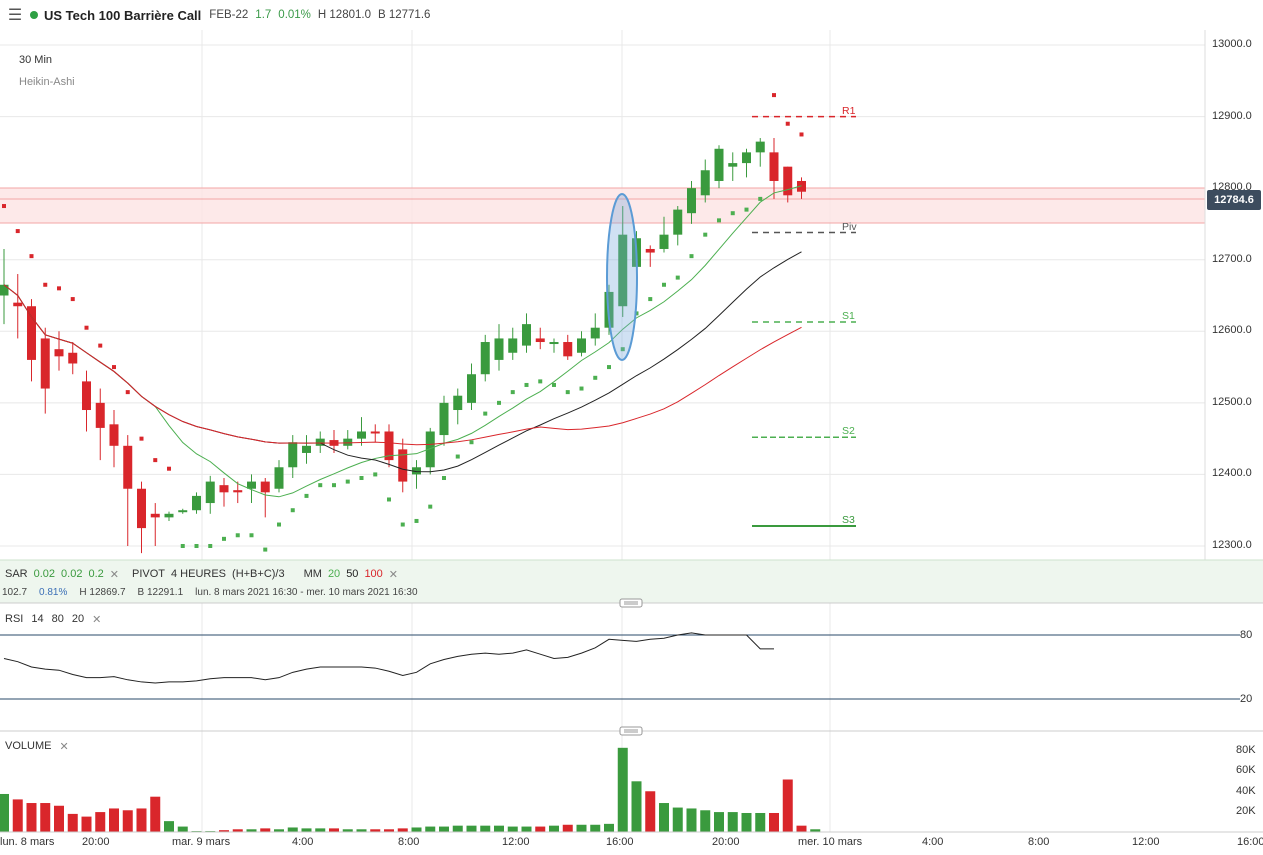 The width and height of the screenshot is (1263, 855). I want to click on time-axis-label: 8:00, so click(409, 842).